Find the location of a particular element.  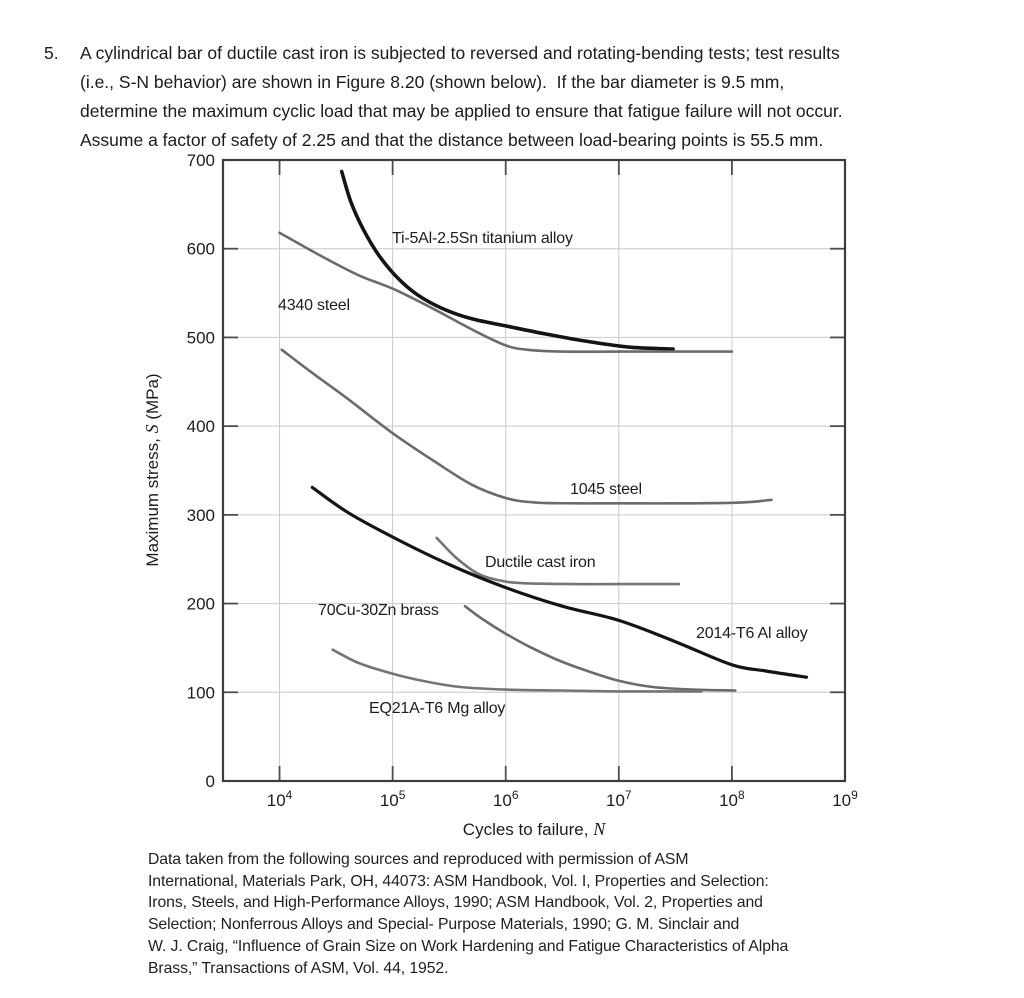

y-tick-label: 100 is located at coordinates (201, 692).